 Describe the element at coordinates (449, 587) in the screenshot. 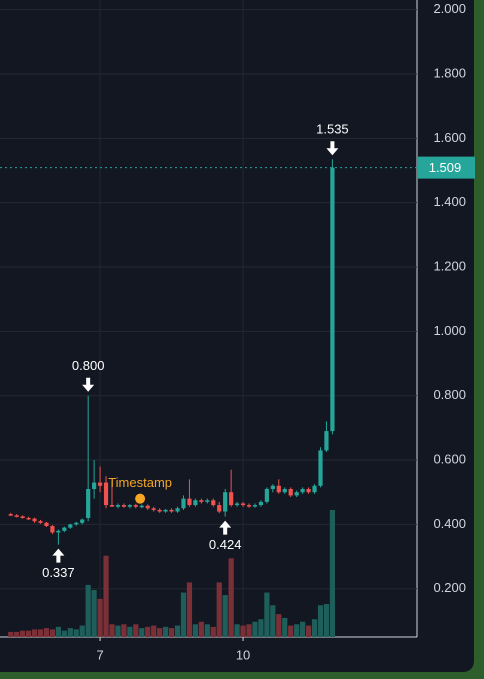

I see `y-tick-label: 0.200` at that location.